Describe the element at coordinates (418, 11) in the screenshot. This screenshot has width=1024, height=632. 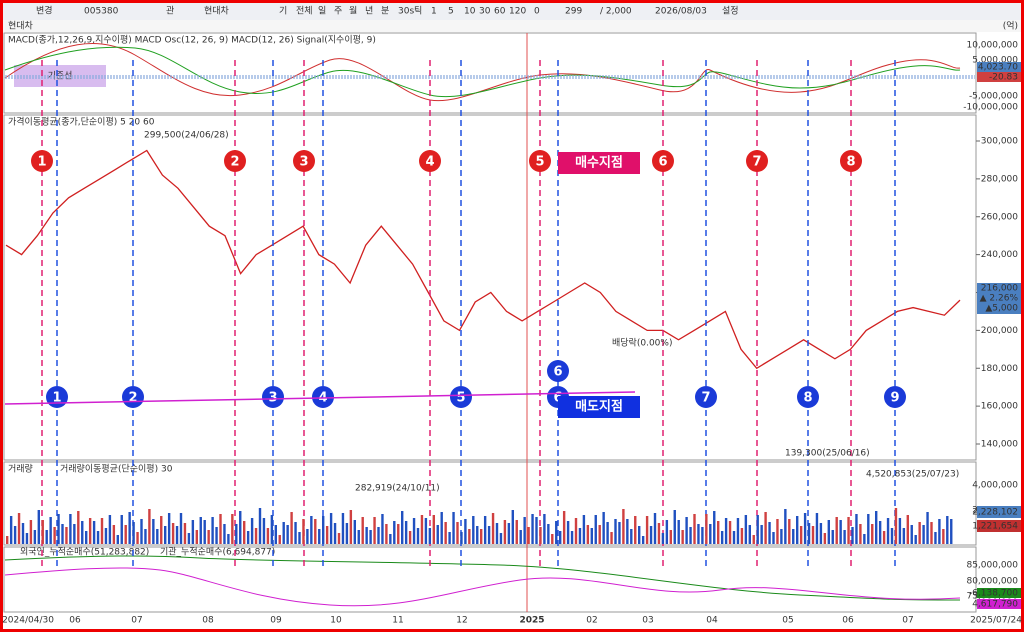
I see `toolbar-item: 틱` at that location.